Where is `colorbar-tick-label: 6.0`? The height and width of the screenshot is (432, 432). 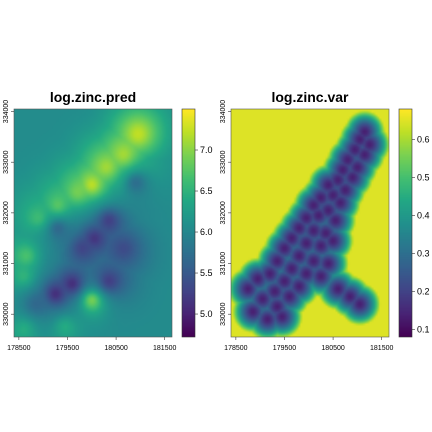
colorbar-tick-label: 6.0 is located at coordinates (206, 232).